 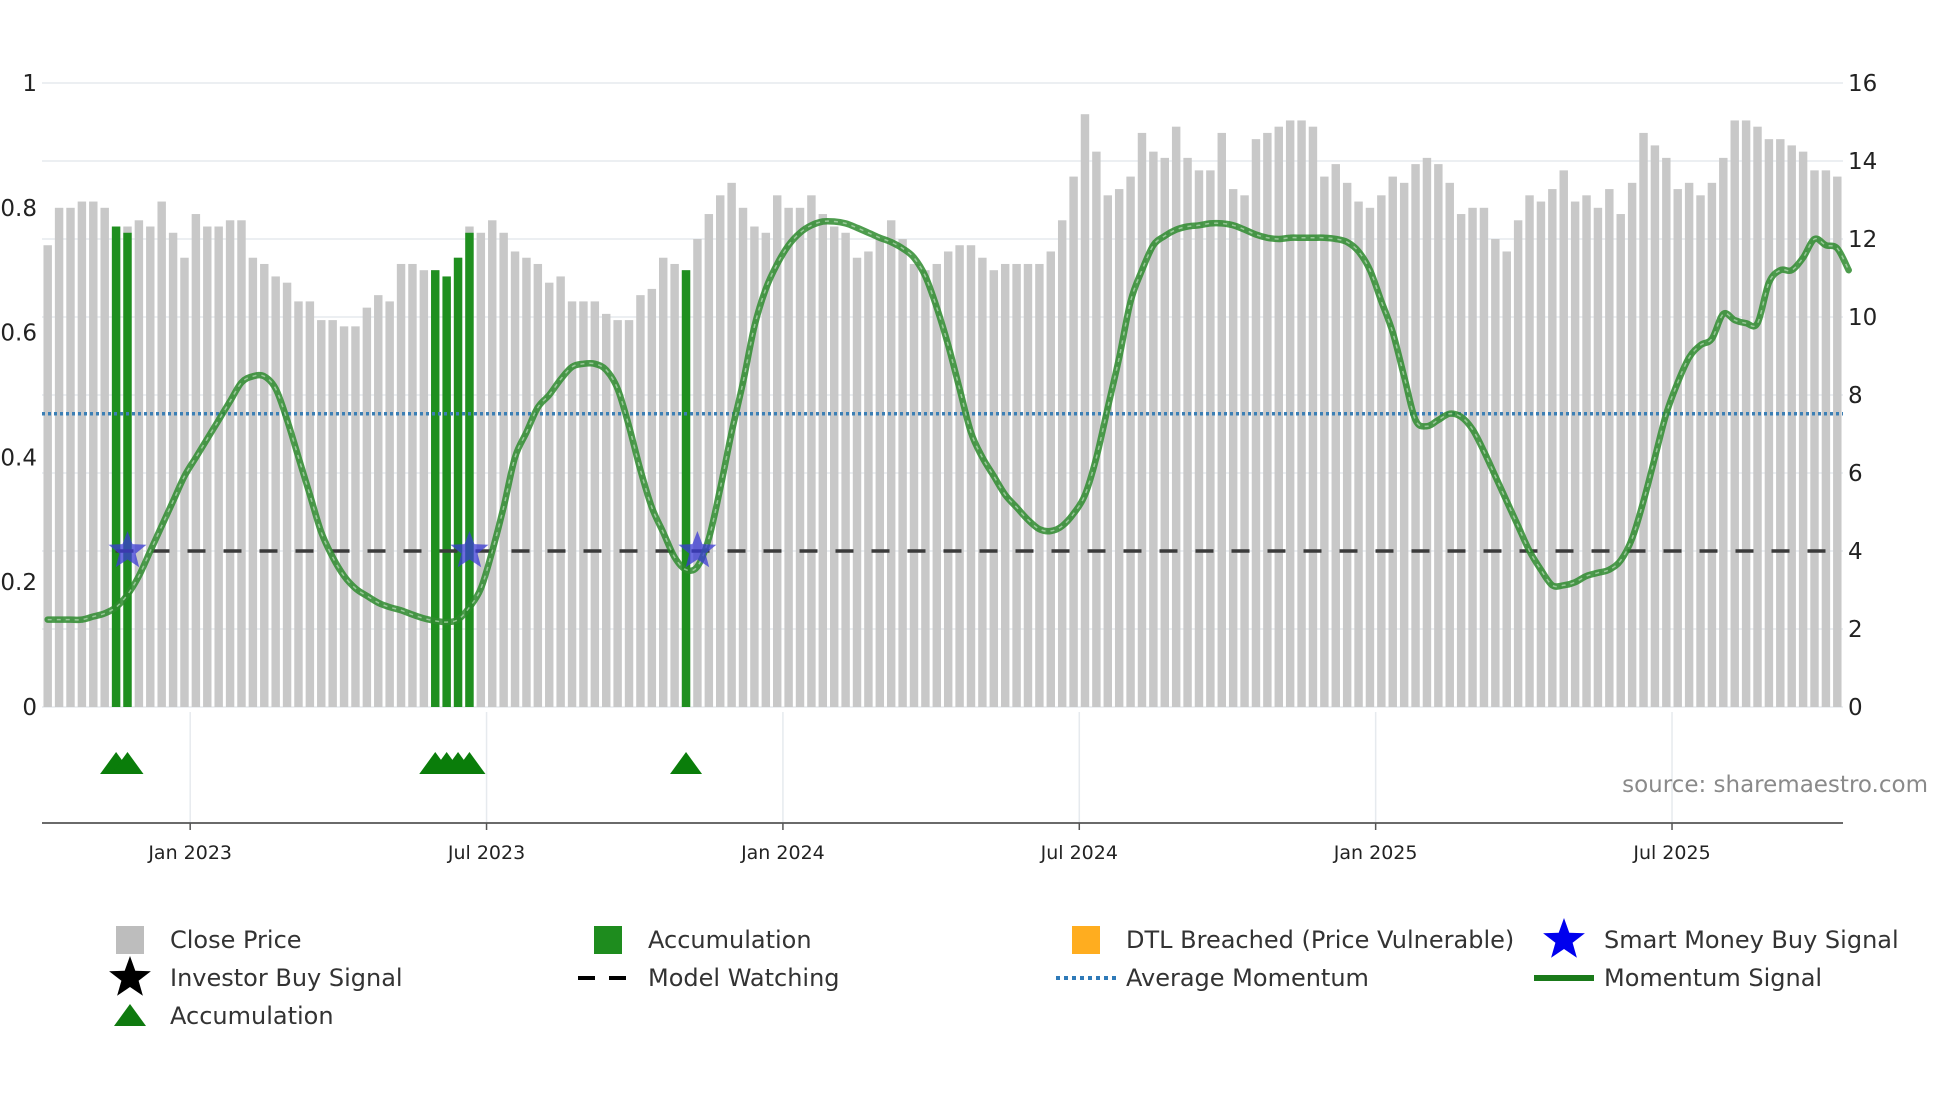 I want to click on legend-item: Momentum Signal, so click(x=1678, y=978).